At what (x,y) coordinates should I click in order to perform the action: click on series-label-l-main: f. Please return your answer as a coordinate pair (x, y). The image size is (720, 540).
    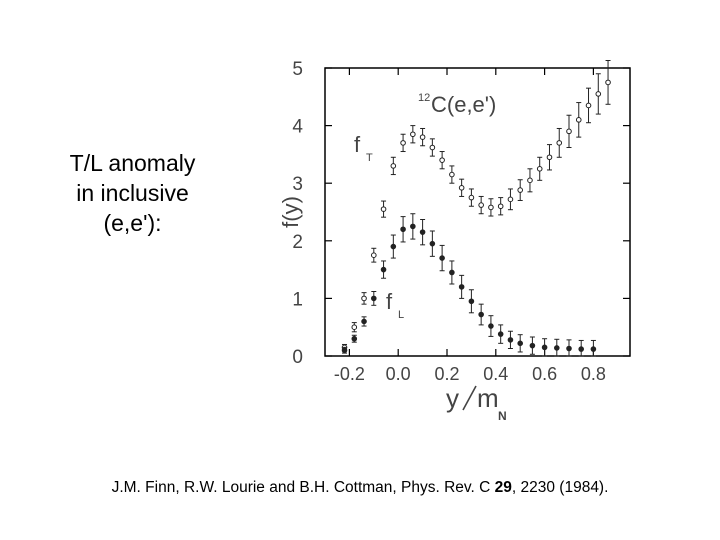
    Looking at the image, I should click on (389, 301).